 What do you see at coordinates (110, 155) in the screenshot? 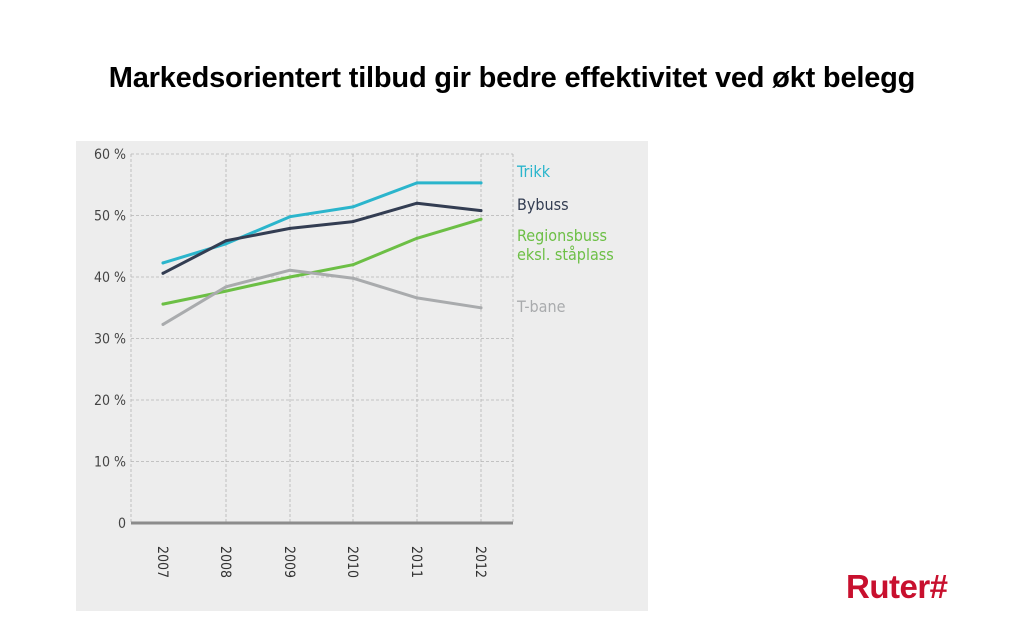
I see `y-tick-label: 60 %` at bounding box center [110, 155].